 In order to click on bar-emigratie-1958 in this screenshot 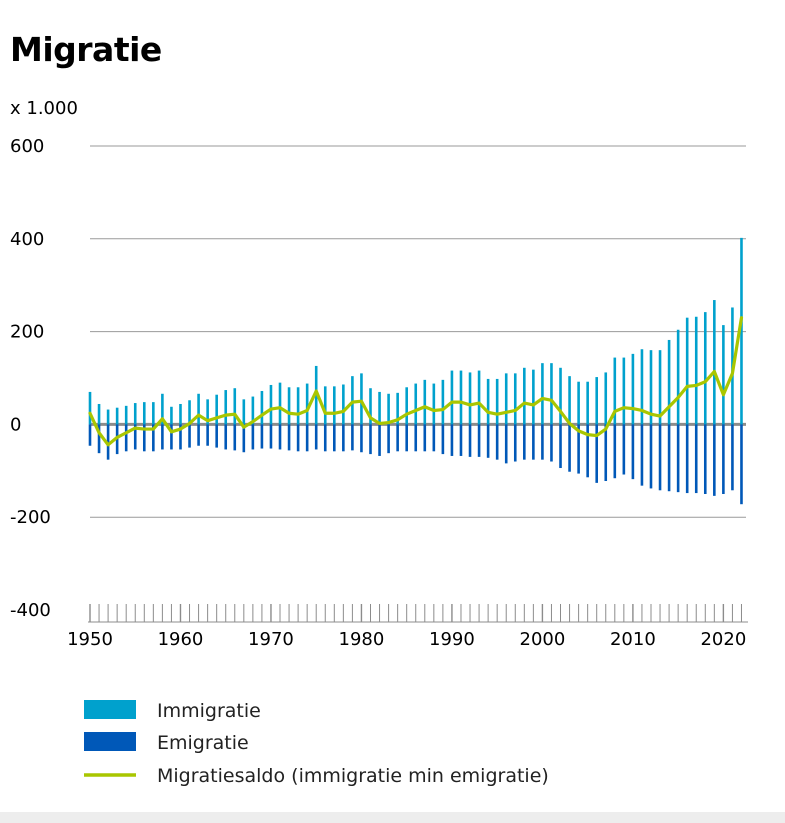, I will do `click(162, 437)`.